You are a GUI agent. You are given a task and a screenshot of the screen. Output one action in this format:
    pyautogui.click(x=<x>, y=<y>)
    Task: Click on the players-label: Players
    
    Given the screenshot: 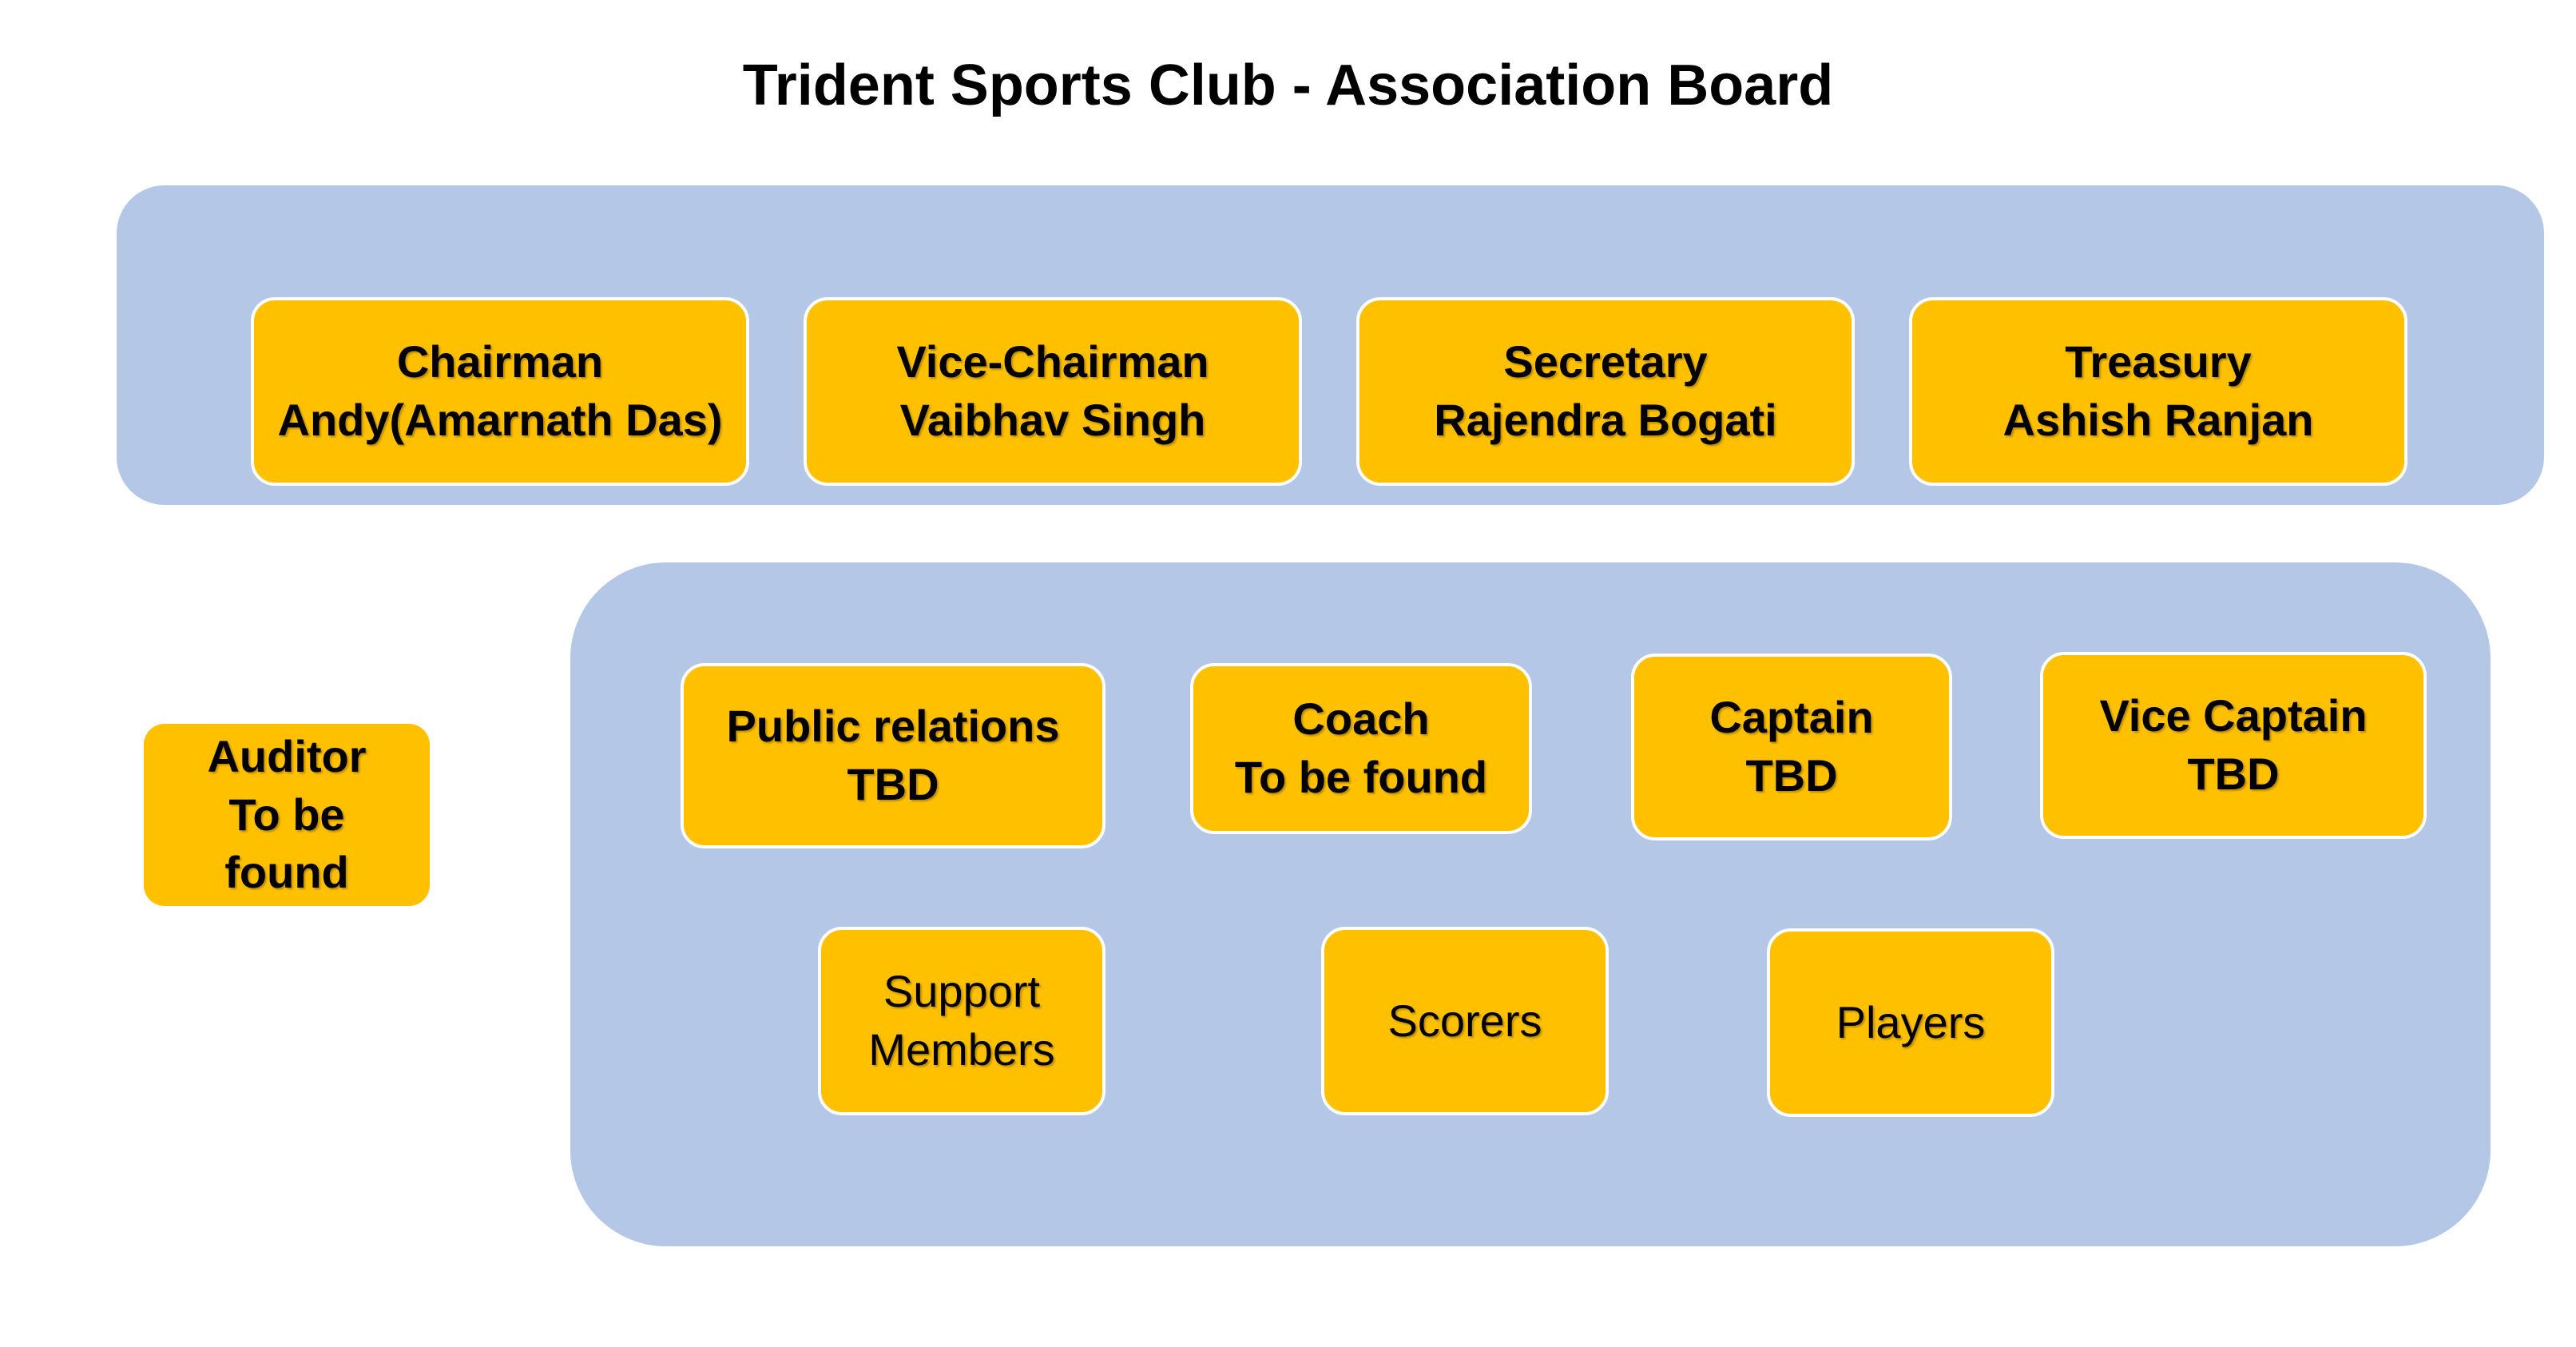 What is the action you would take?
    pyautogui.click(x=1911, y=1022)
    